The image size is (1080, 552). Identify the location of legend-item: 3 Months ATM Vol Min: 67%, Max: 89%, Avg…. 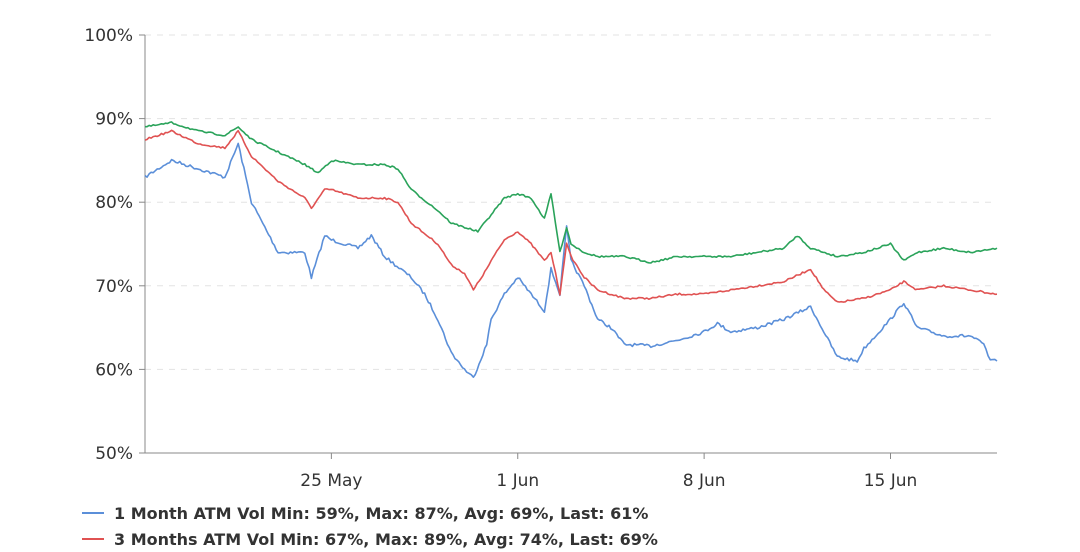
(370, 539).